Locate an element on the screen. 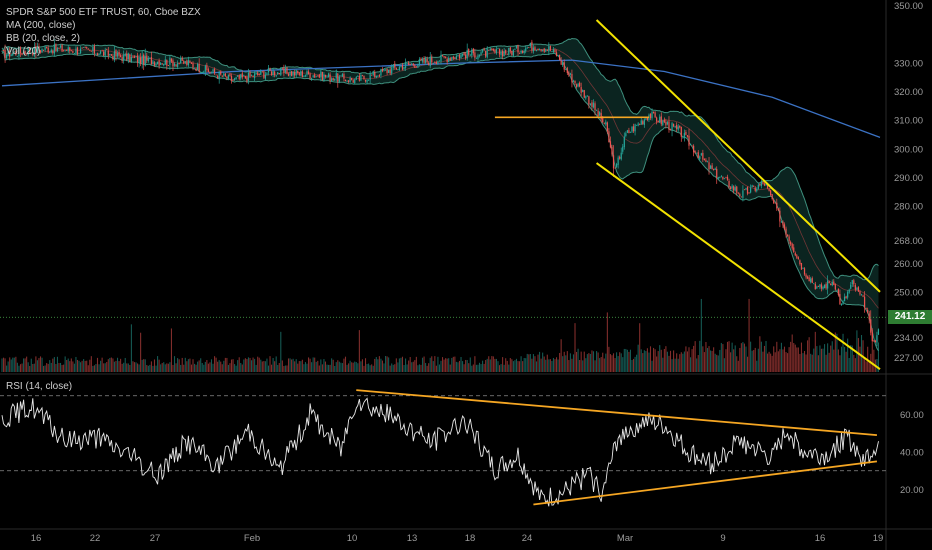  legend-volume: Vol (20) is located at coordinates (23, 51).